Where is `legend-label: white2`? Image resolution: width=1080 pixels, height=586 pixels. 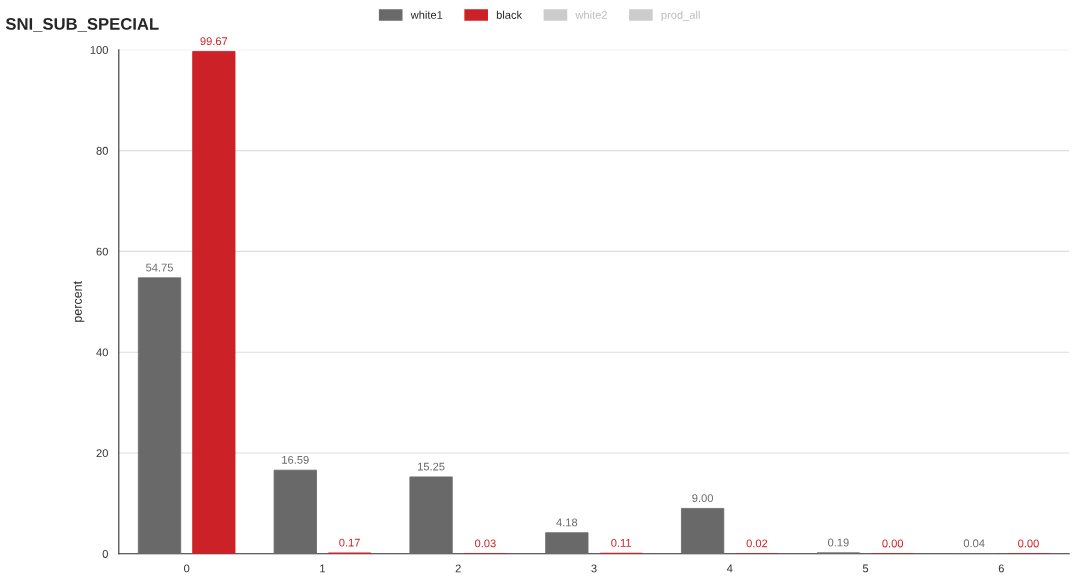
legend-label: white2 is located at coordinates (591, 14).